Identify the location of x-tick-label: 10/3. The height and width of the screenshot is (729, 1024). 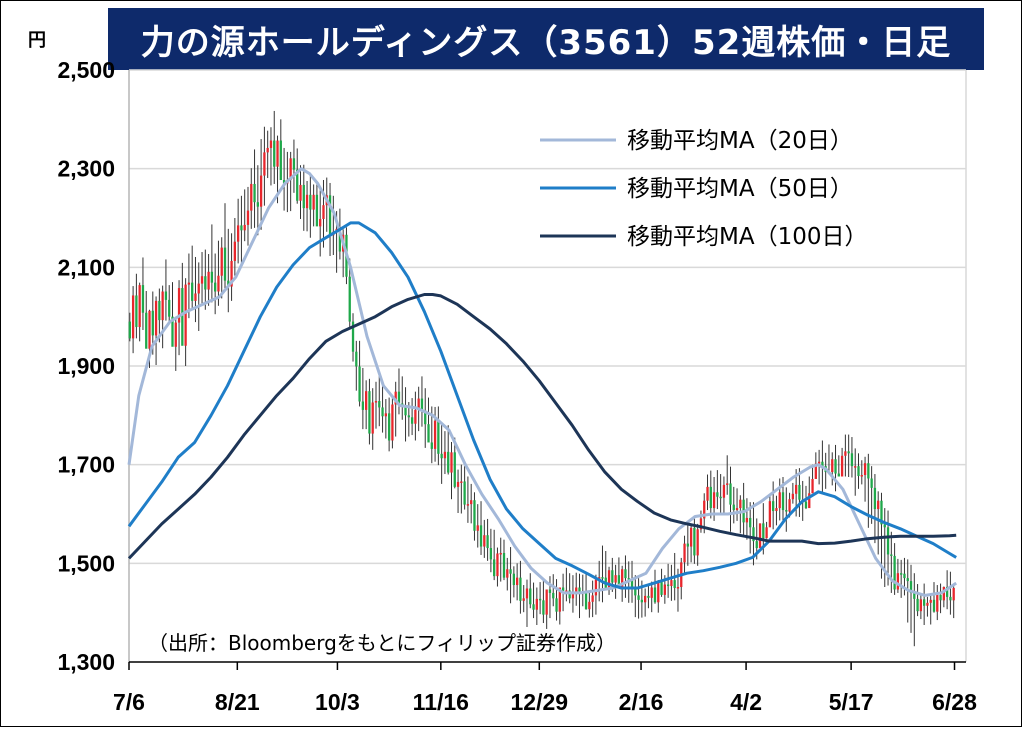
(337, 702).